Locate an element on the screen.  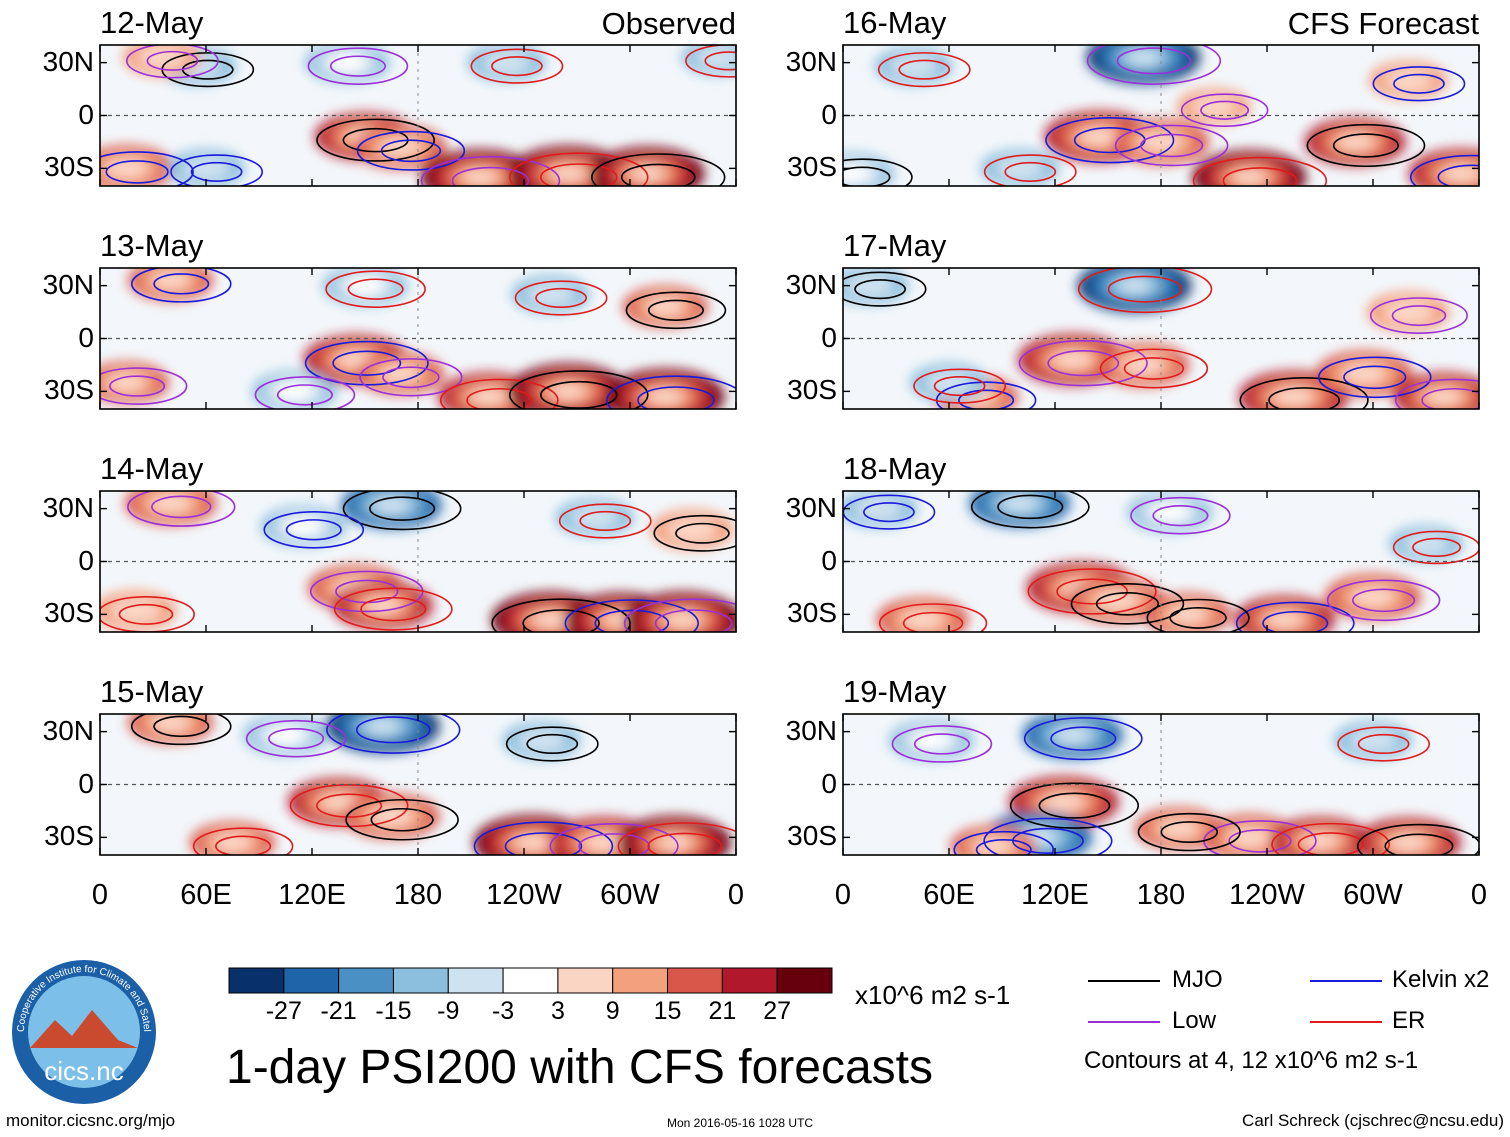
colorbar-tick-label: 21 is located at coordinates (722, 1011).